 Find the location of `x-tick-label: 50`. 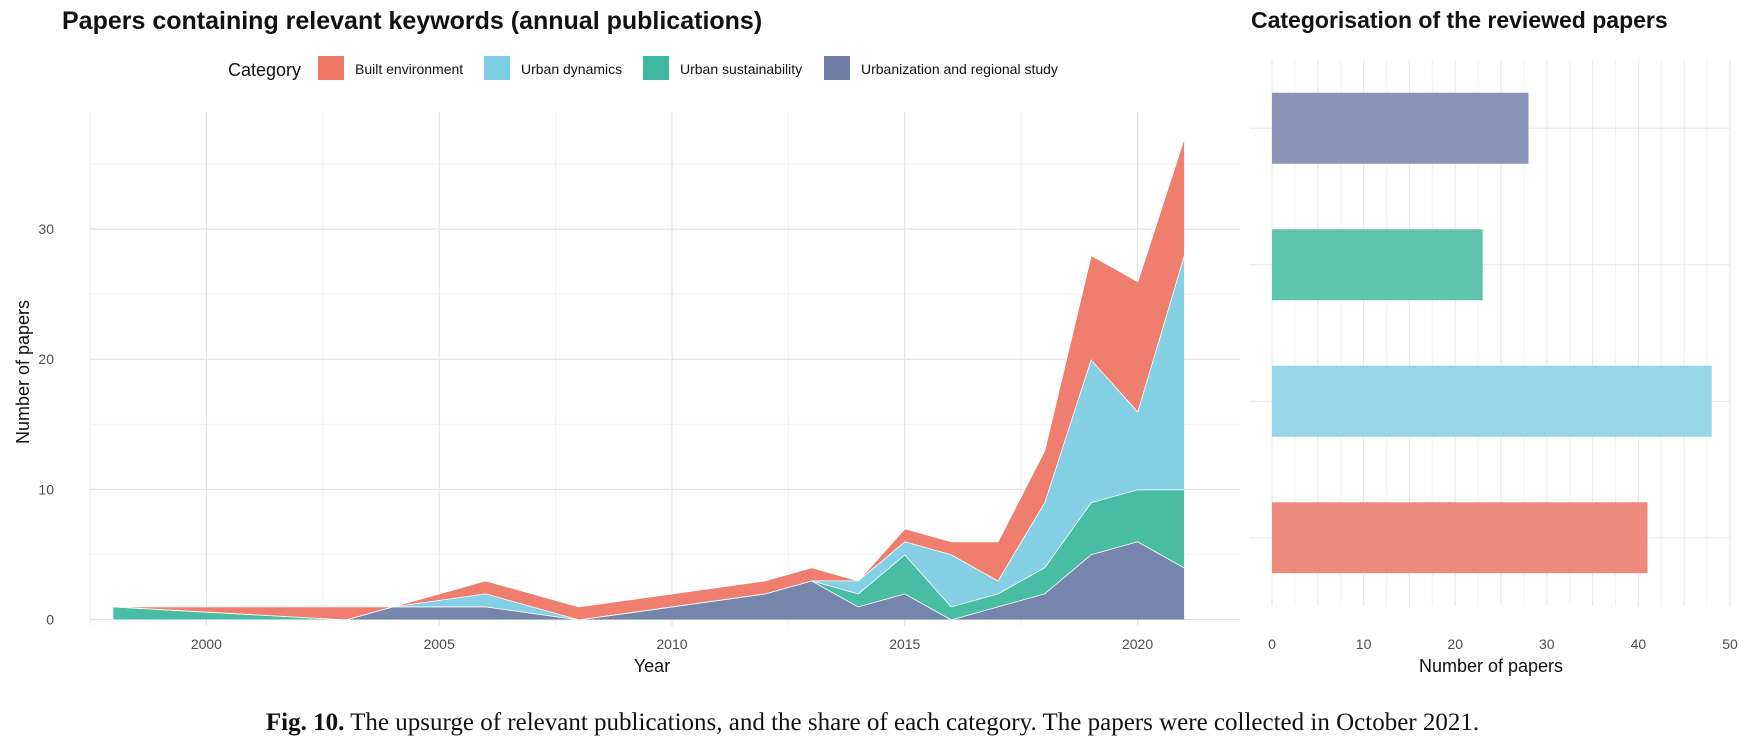

x-tick-label: 50 is located at coordinates (1730, 644).